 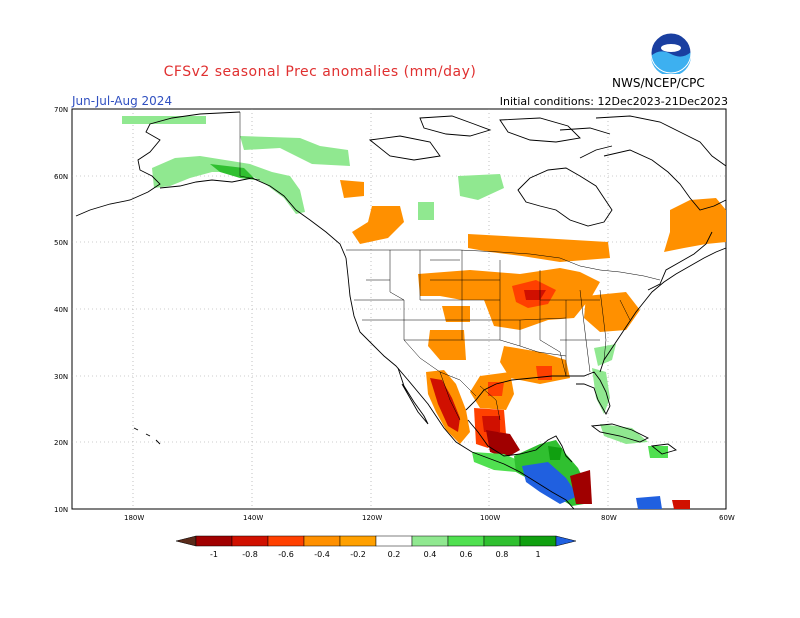 What do you see at coordinates (620, 433) in the screenshot?
I see `cuba` at bounding box center [620, 433].